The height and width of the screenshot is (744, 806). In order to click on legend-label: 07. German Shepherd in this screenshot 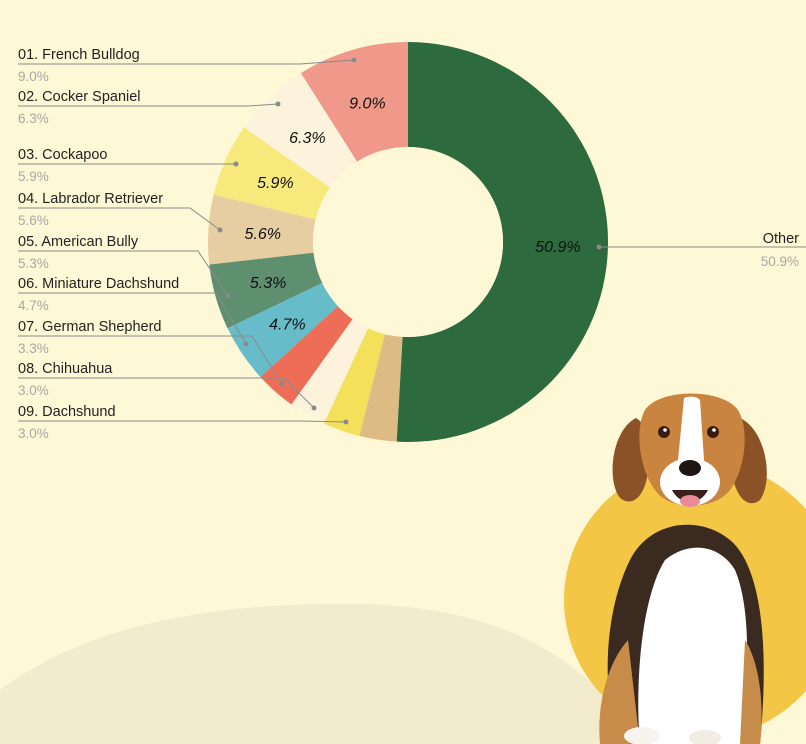, I will do `click(89, 327)`.